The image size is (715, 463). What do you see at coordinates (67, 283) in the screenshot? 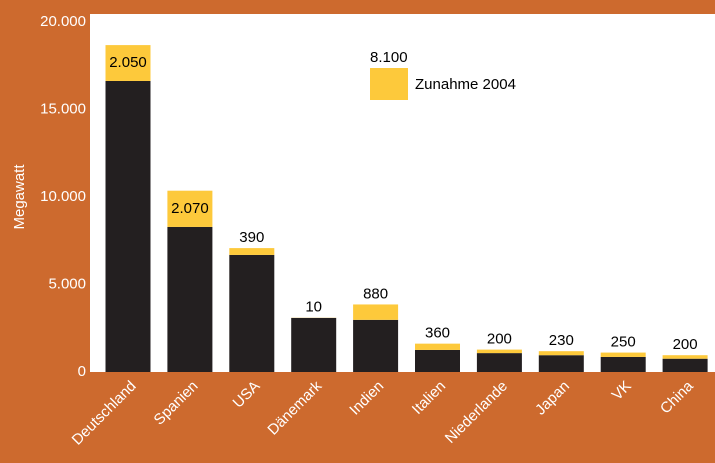
I see `y-tick-label: 5.000` at bounding box center [67, 283].